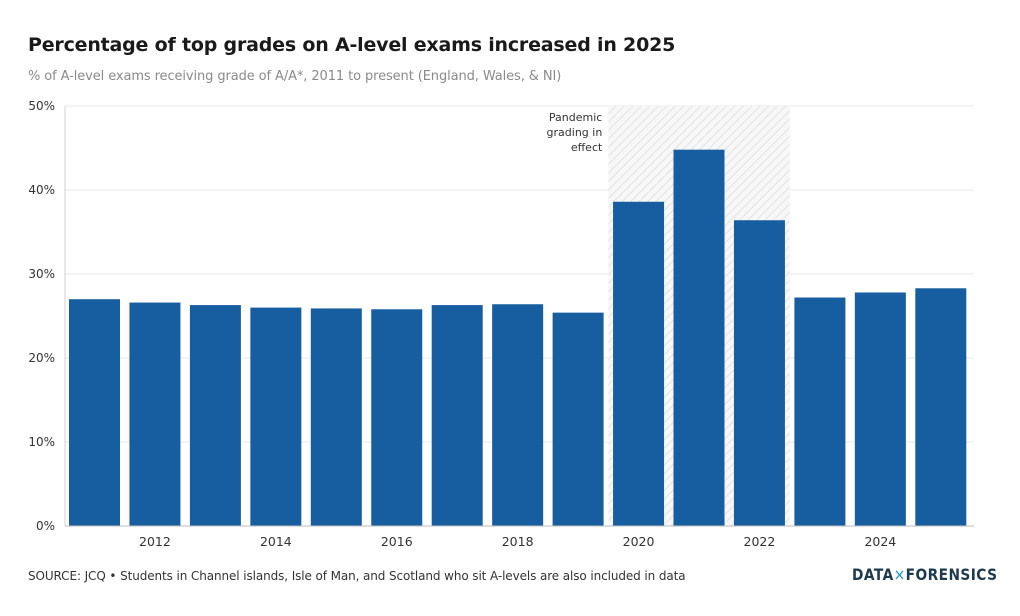  What do you see at coordinates (578, 419) in the screenshot?
I see `bar-2019` at bounding box center [578, 419].